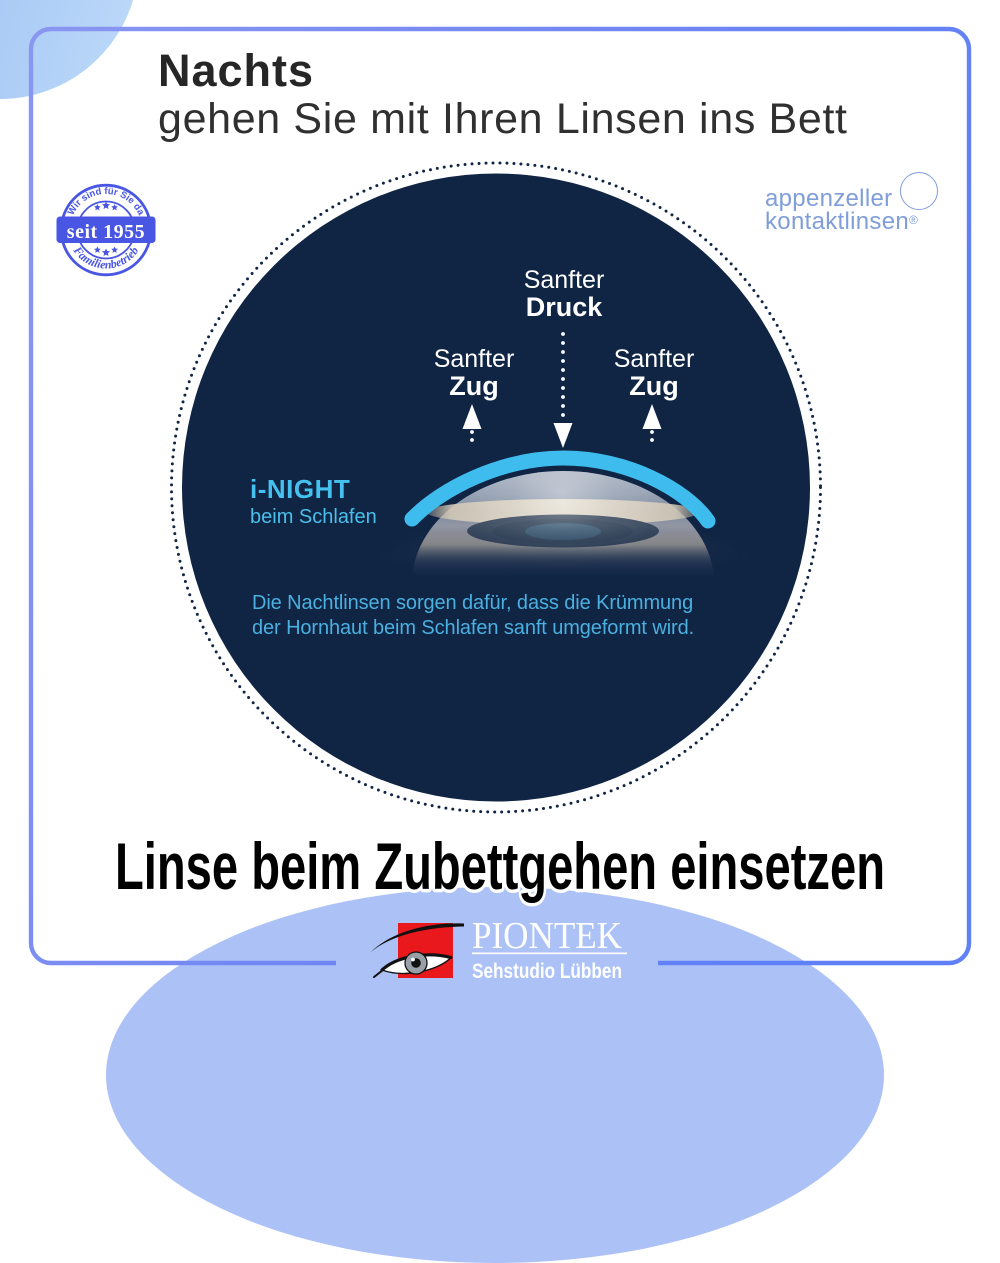 The image size is (1000, 1263). Describe the element at coordinates (106, 232) in the screenshot. I see `svg-text: seit 1955` at that location.